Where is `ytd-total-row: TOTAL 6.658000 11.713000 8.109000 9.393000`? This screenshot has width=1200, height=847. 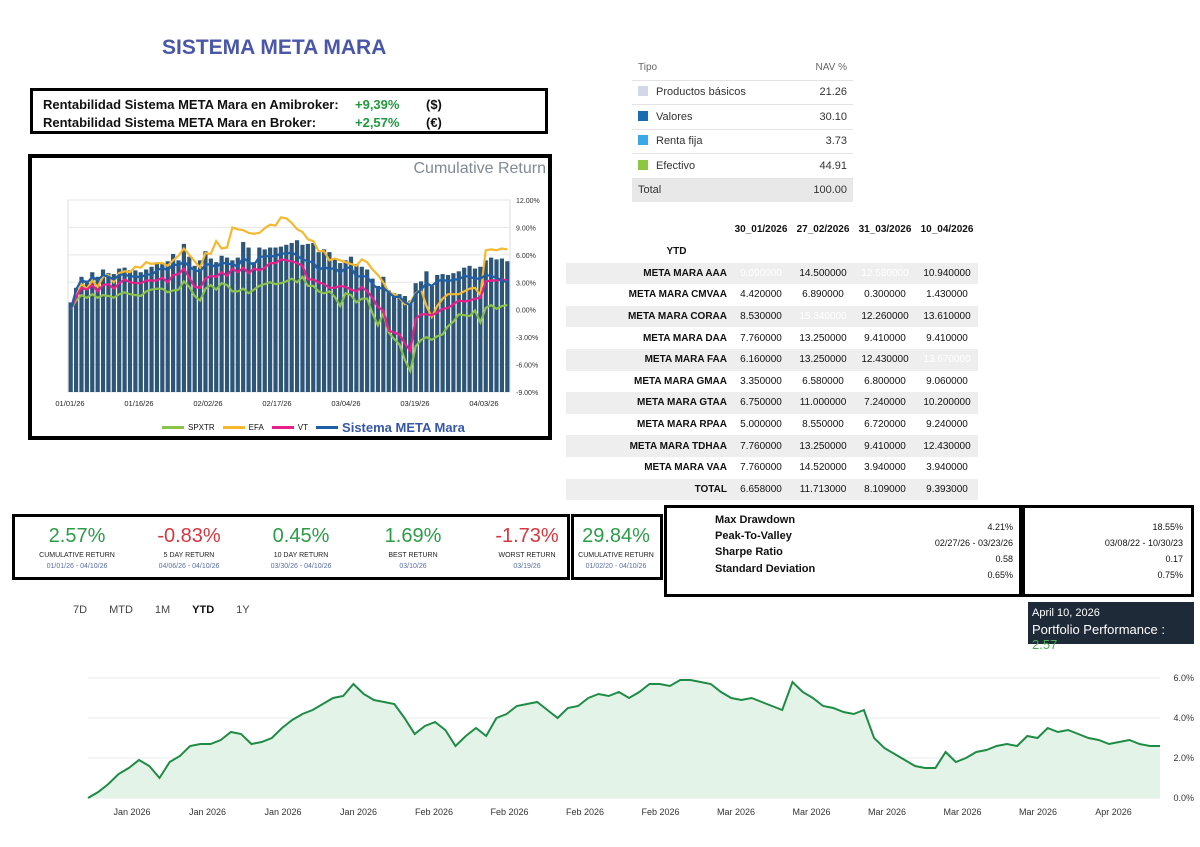
ytd-total-row: TOTAL 6.658000 11.713000 8.109000 9.393000 is located at coordinates (772, 489).